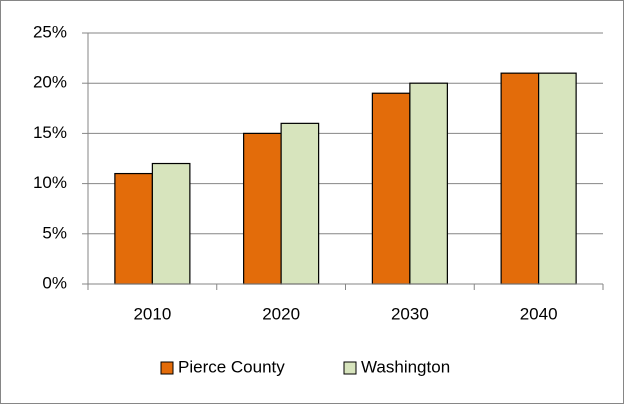  I want to click on y-tick-label: 25%, so click(50, 31).